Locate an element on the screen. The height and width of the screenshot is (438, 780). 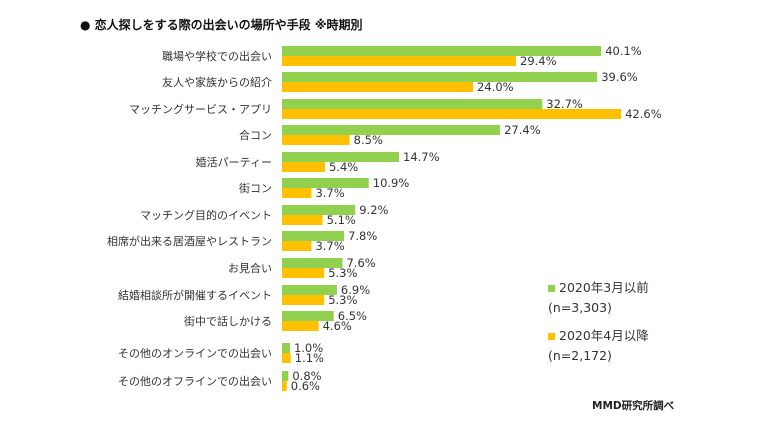
legend-sample-size: (n=3,303) is located at coordinates (580, 307).